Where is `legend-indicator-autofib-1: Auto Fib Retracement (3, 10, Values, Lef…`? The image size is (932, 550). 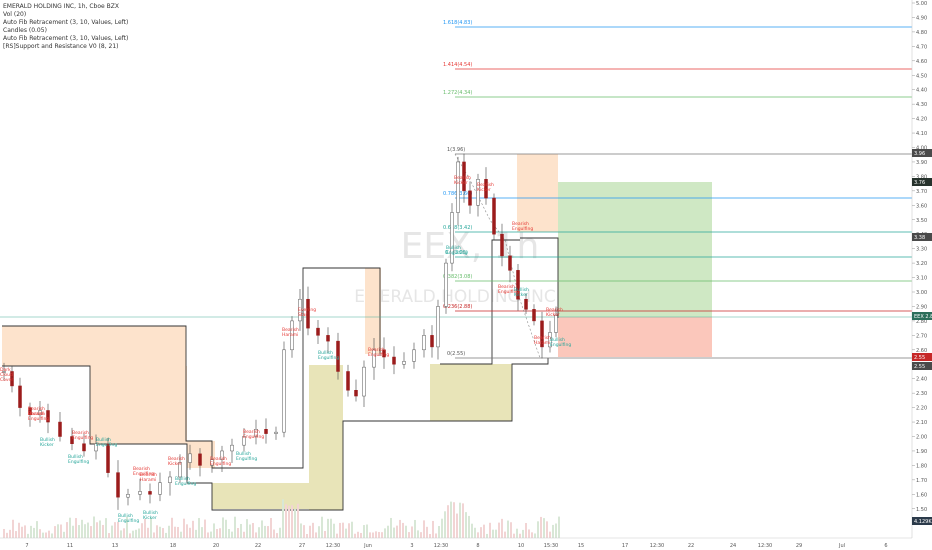 legend-indicator-autofib-1: Auto Fib Retracement (3, 10, Values, Lef… is located at coordinates (66, 22).